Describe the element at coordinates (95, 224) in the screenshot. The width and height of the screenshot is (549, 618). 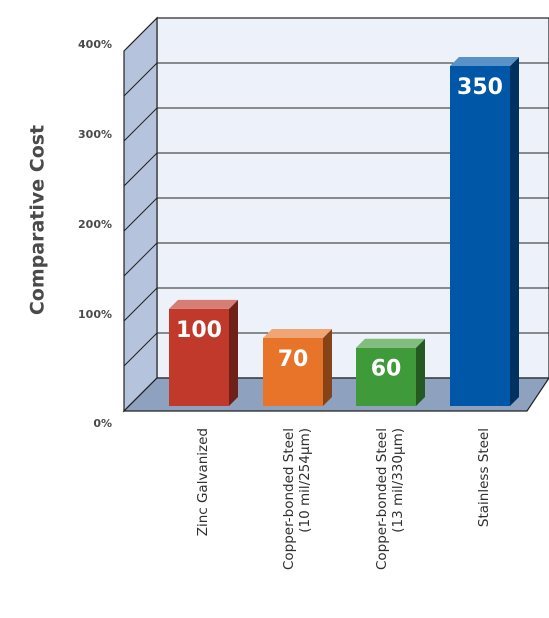
I see `y-tick-label: 200%` at that location.